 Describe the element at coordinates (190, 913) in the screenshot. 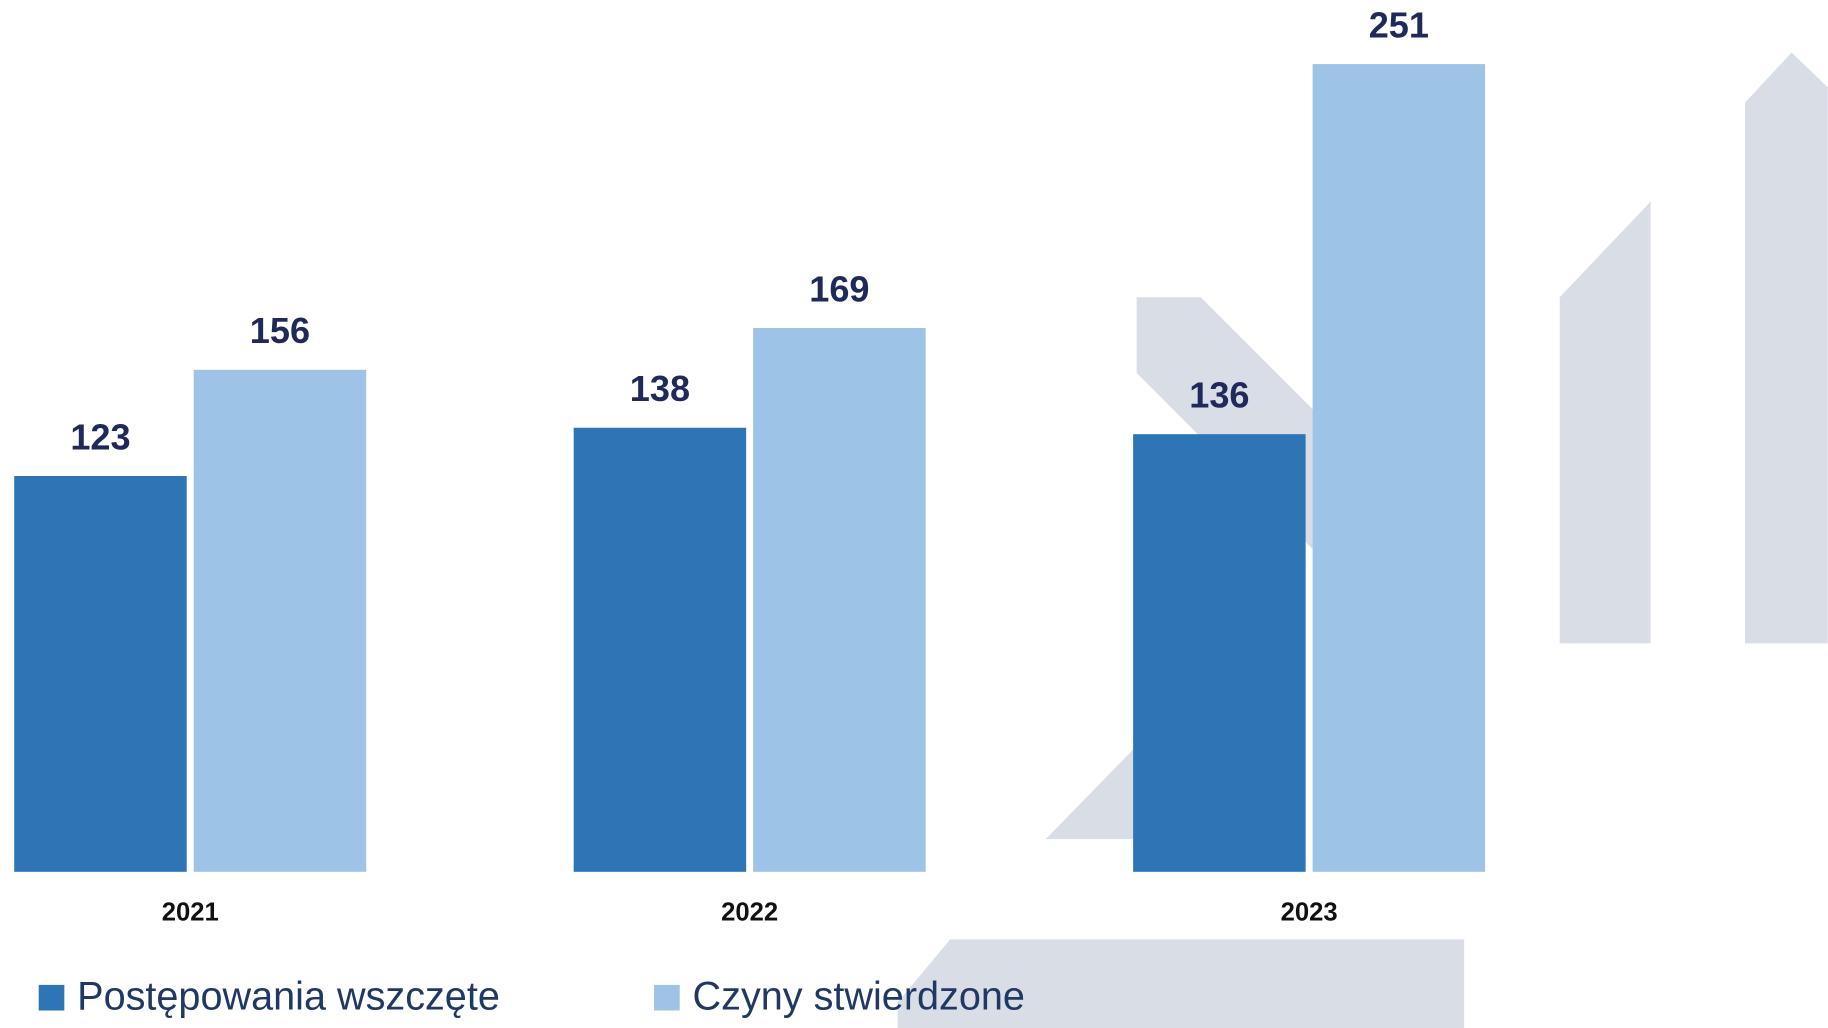

I see `x-tick-label: 2021` at that location.